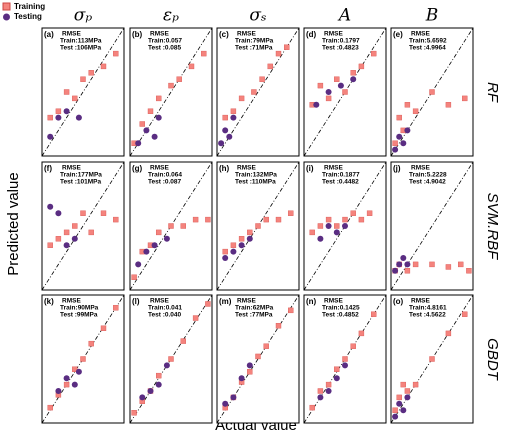 The width and height of the screenshot is (512, 441). I want to click on y-axis-label: Predicted value, so click(13, 223).